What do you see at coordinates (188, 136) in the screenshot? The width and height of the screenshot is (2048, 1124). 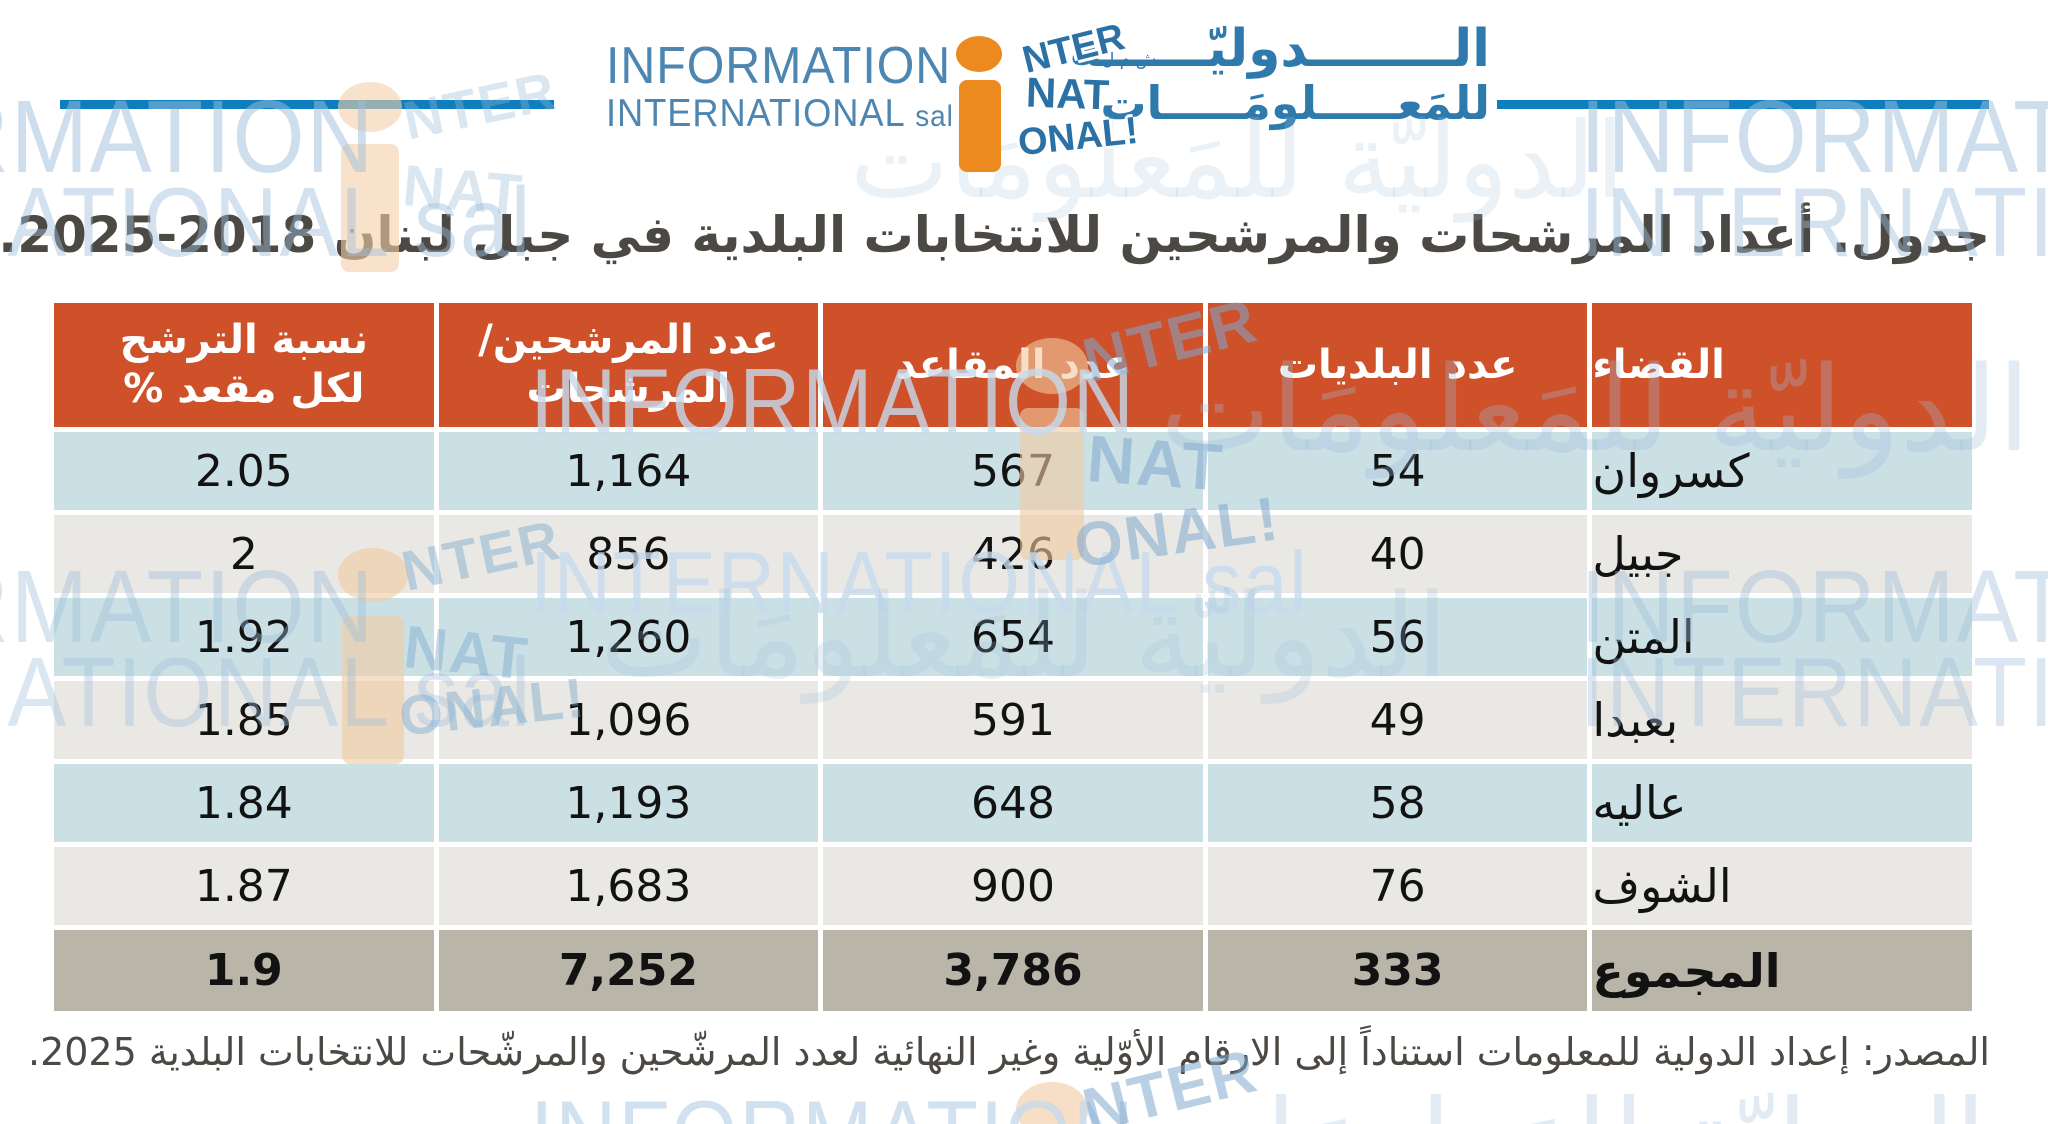 I see `watermark-text: RMATION` at bounding box center [188, 136].